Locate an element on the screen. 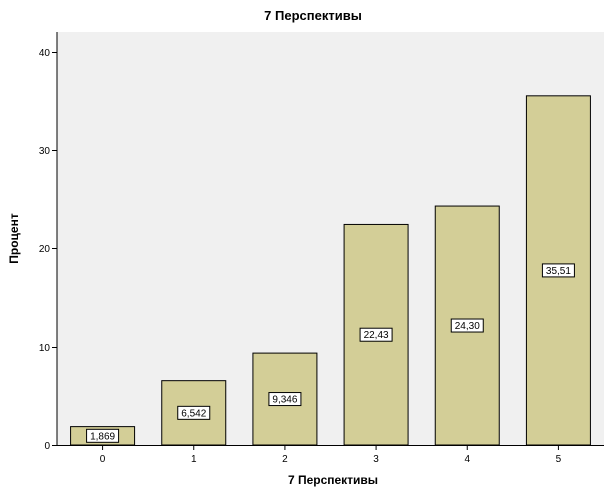  y-tick-label: 20 is located at coordinates (45, 249).